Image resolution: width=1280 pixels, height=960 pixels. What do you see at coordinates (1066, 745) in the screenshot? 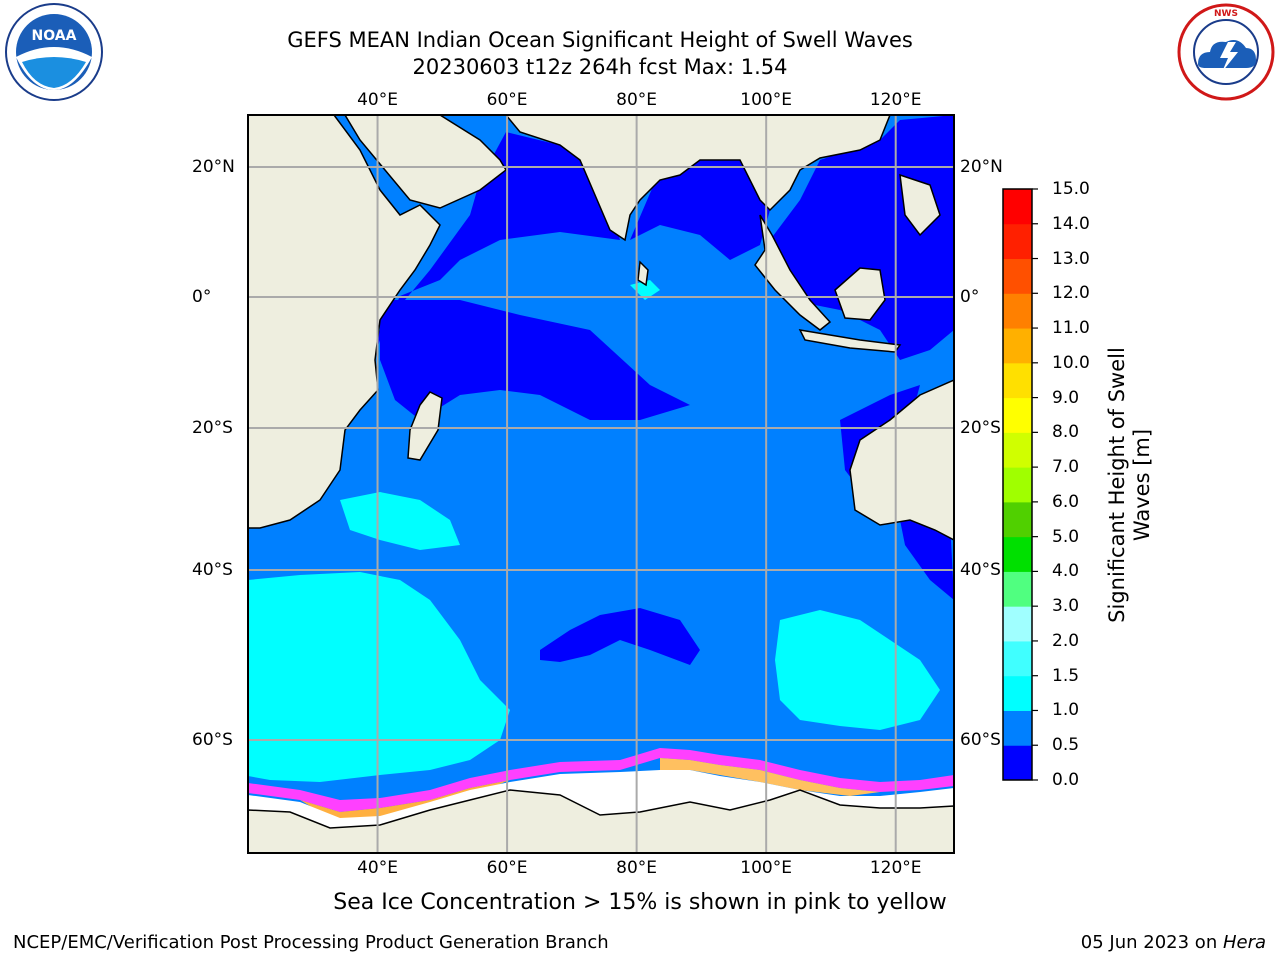
I see `colorbar-tick-label: 0.5` at bounding box center [1066, 745].